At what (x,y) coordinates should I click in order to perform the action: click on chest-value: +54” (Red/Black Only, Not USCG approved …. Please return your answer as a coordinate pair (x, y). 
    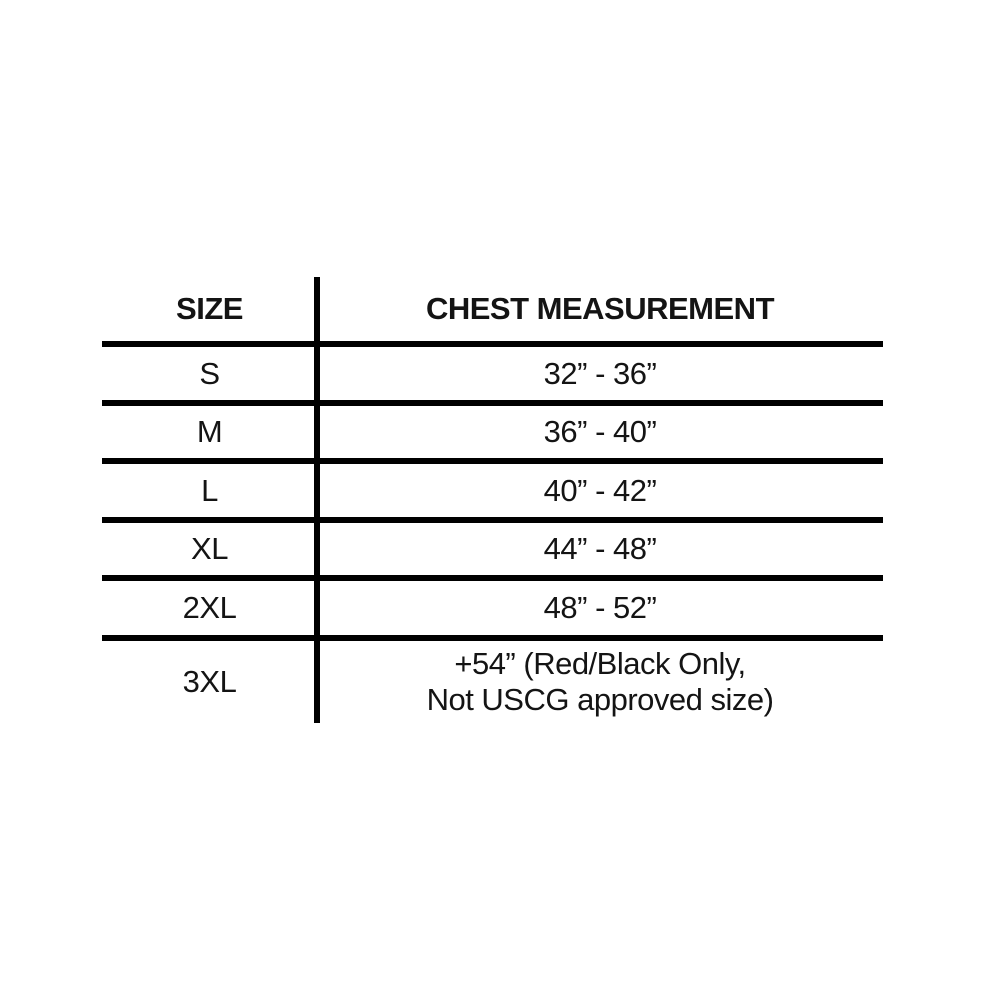
    Looking at the image, I should click on (600, 681).